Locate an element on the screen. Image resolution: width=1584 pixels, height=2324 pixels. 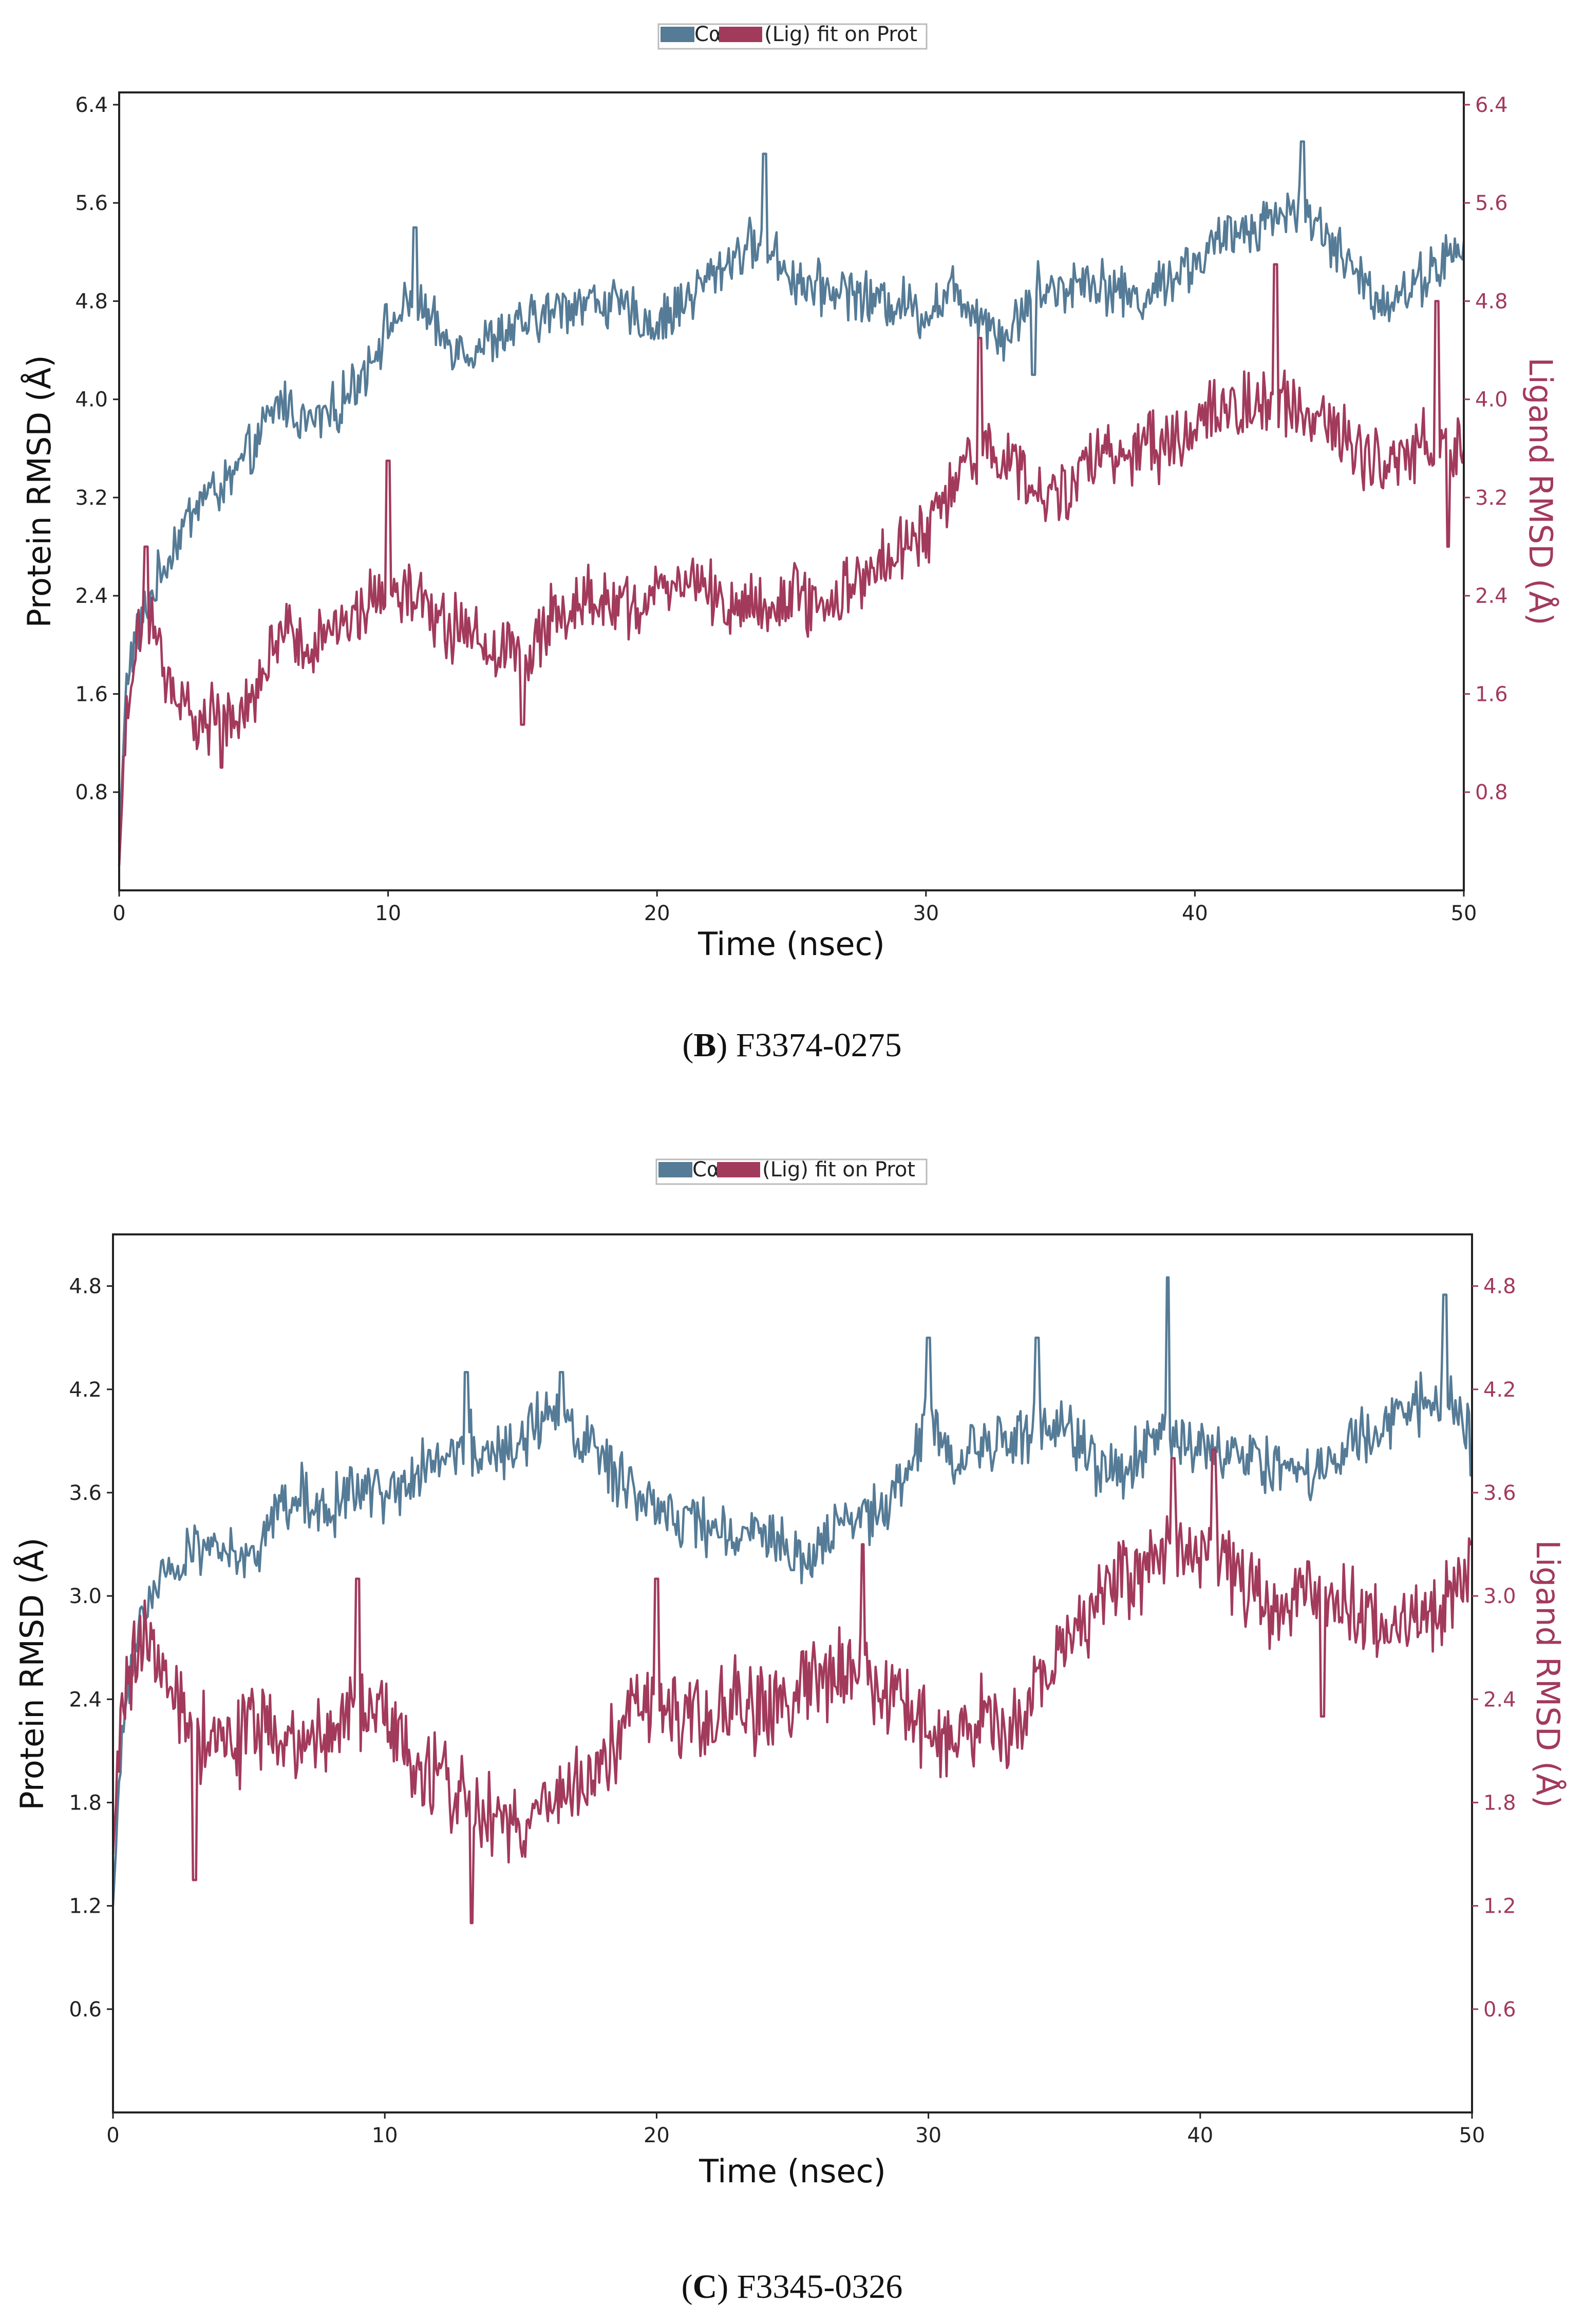
ticks-right-b: 0.8 1.6 2.4 3.2 4.0 4.8 5.6 6.4 is located at coordinates (1486, 449).